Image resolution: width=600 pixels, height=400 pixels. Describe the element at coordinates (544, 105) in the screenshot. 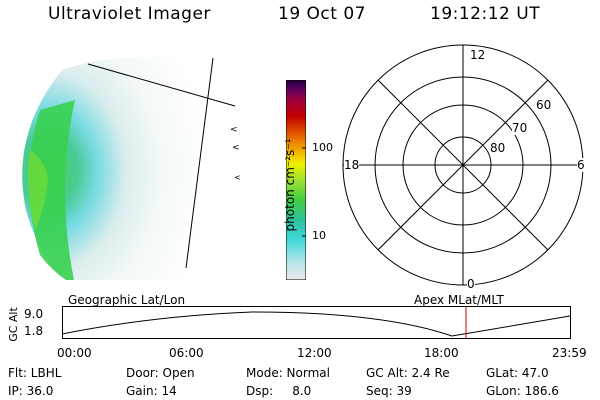

I see `lat-label-60: 60` at that location.